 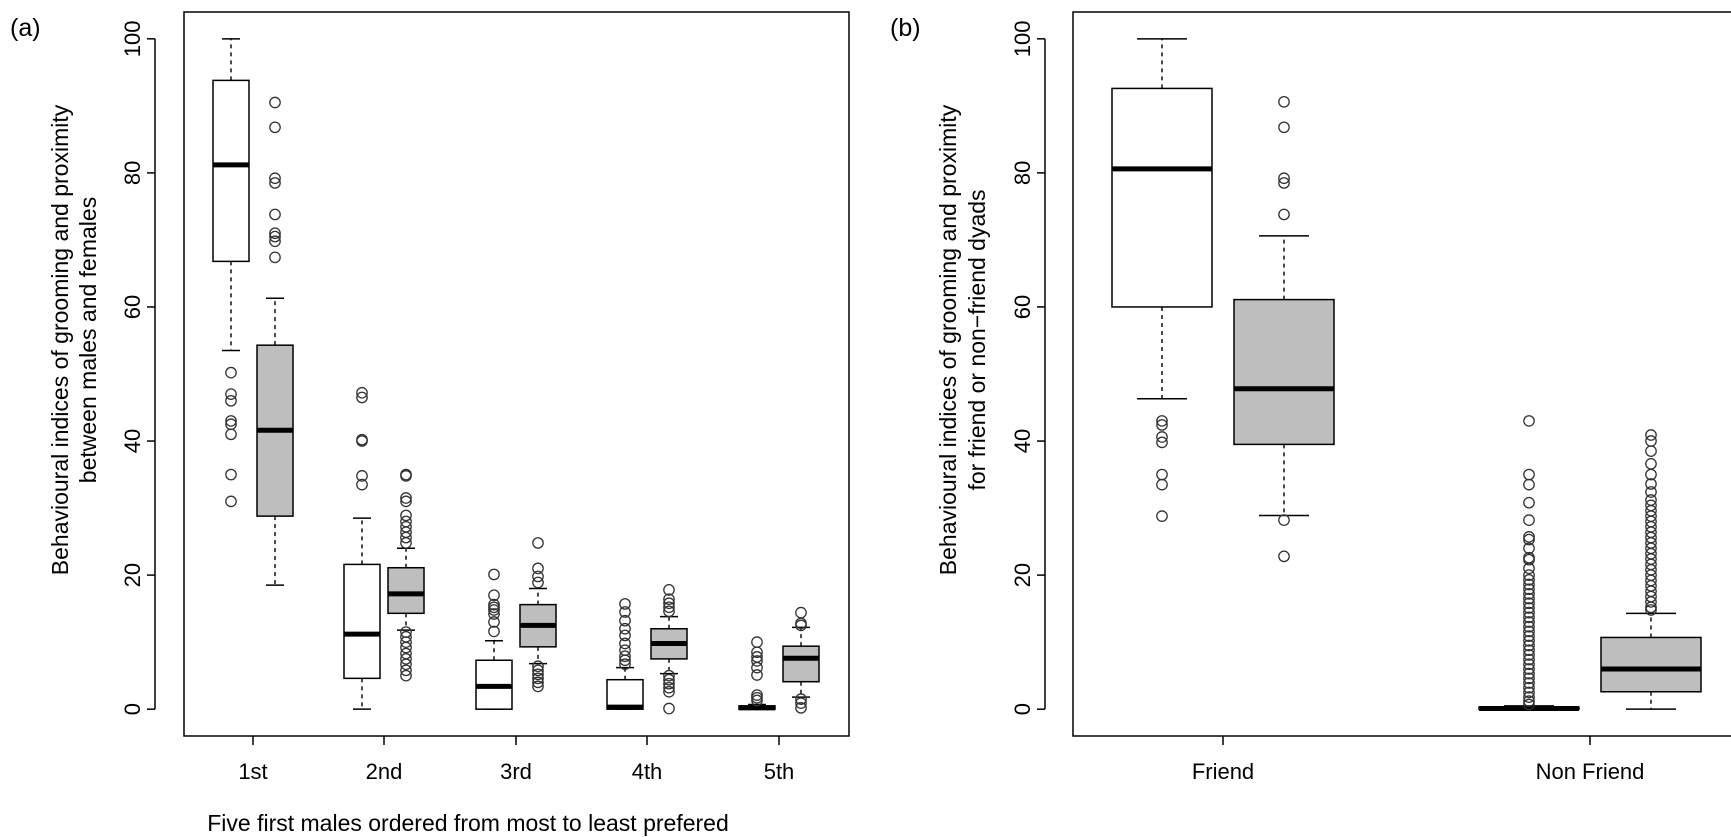 What do you see at coordinates (516, 771) in the screenshot?
I see `panel-a-x-tick-label: 3rd` at bounding box center [516, 771].